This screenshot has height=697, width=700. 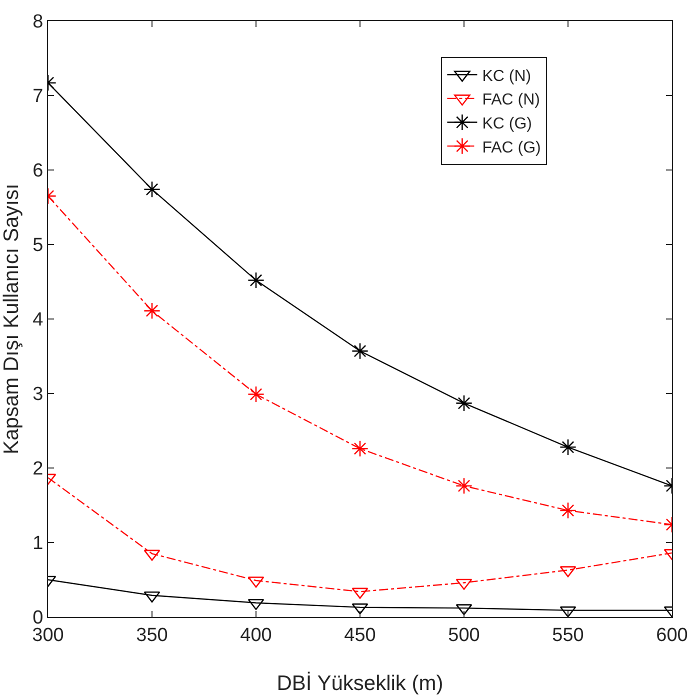 I want to click on y-tick-label: 5, so click(x=38, y=245).